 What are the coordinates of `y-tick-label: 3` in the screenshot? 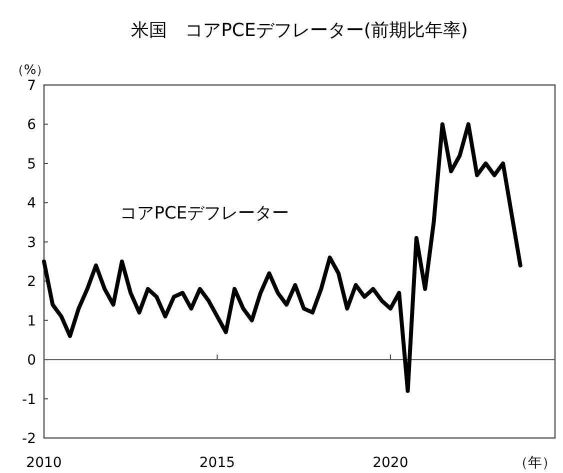 It's located at (31, 242).